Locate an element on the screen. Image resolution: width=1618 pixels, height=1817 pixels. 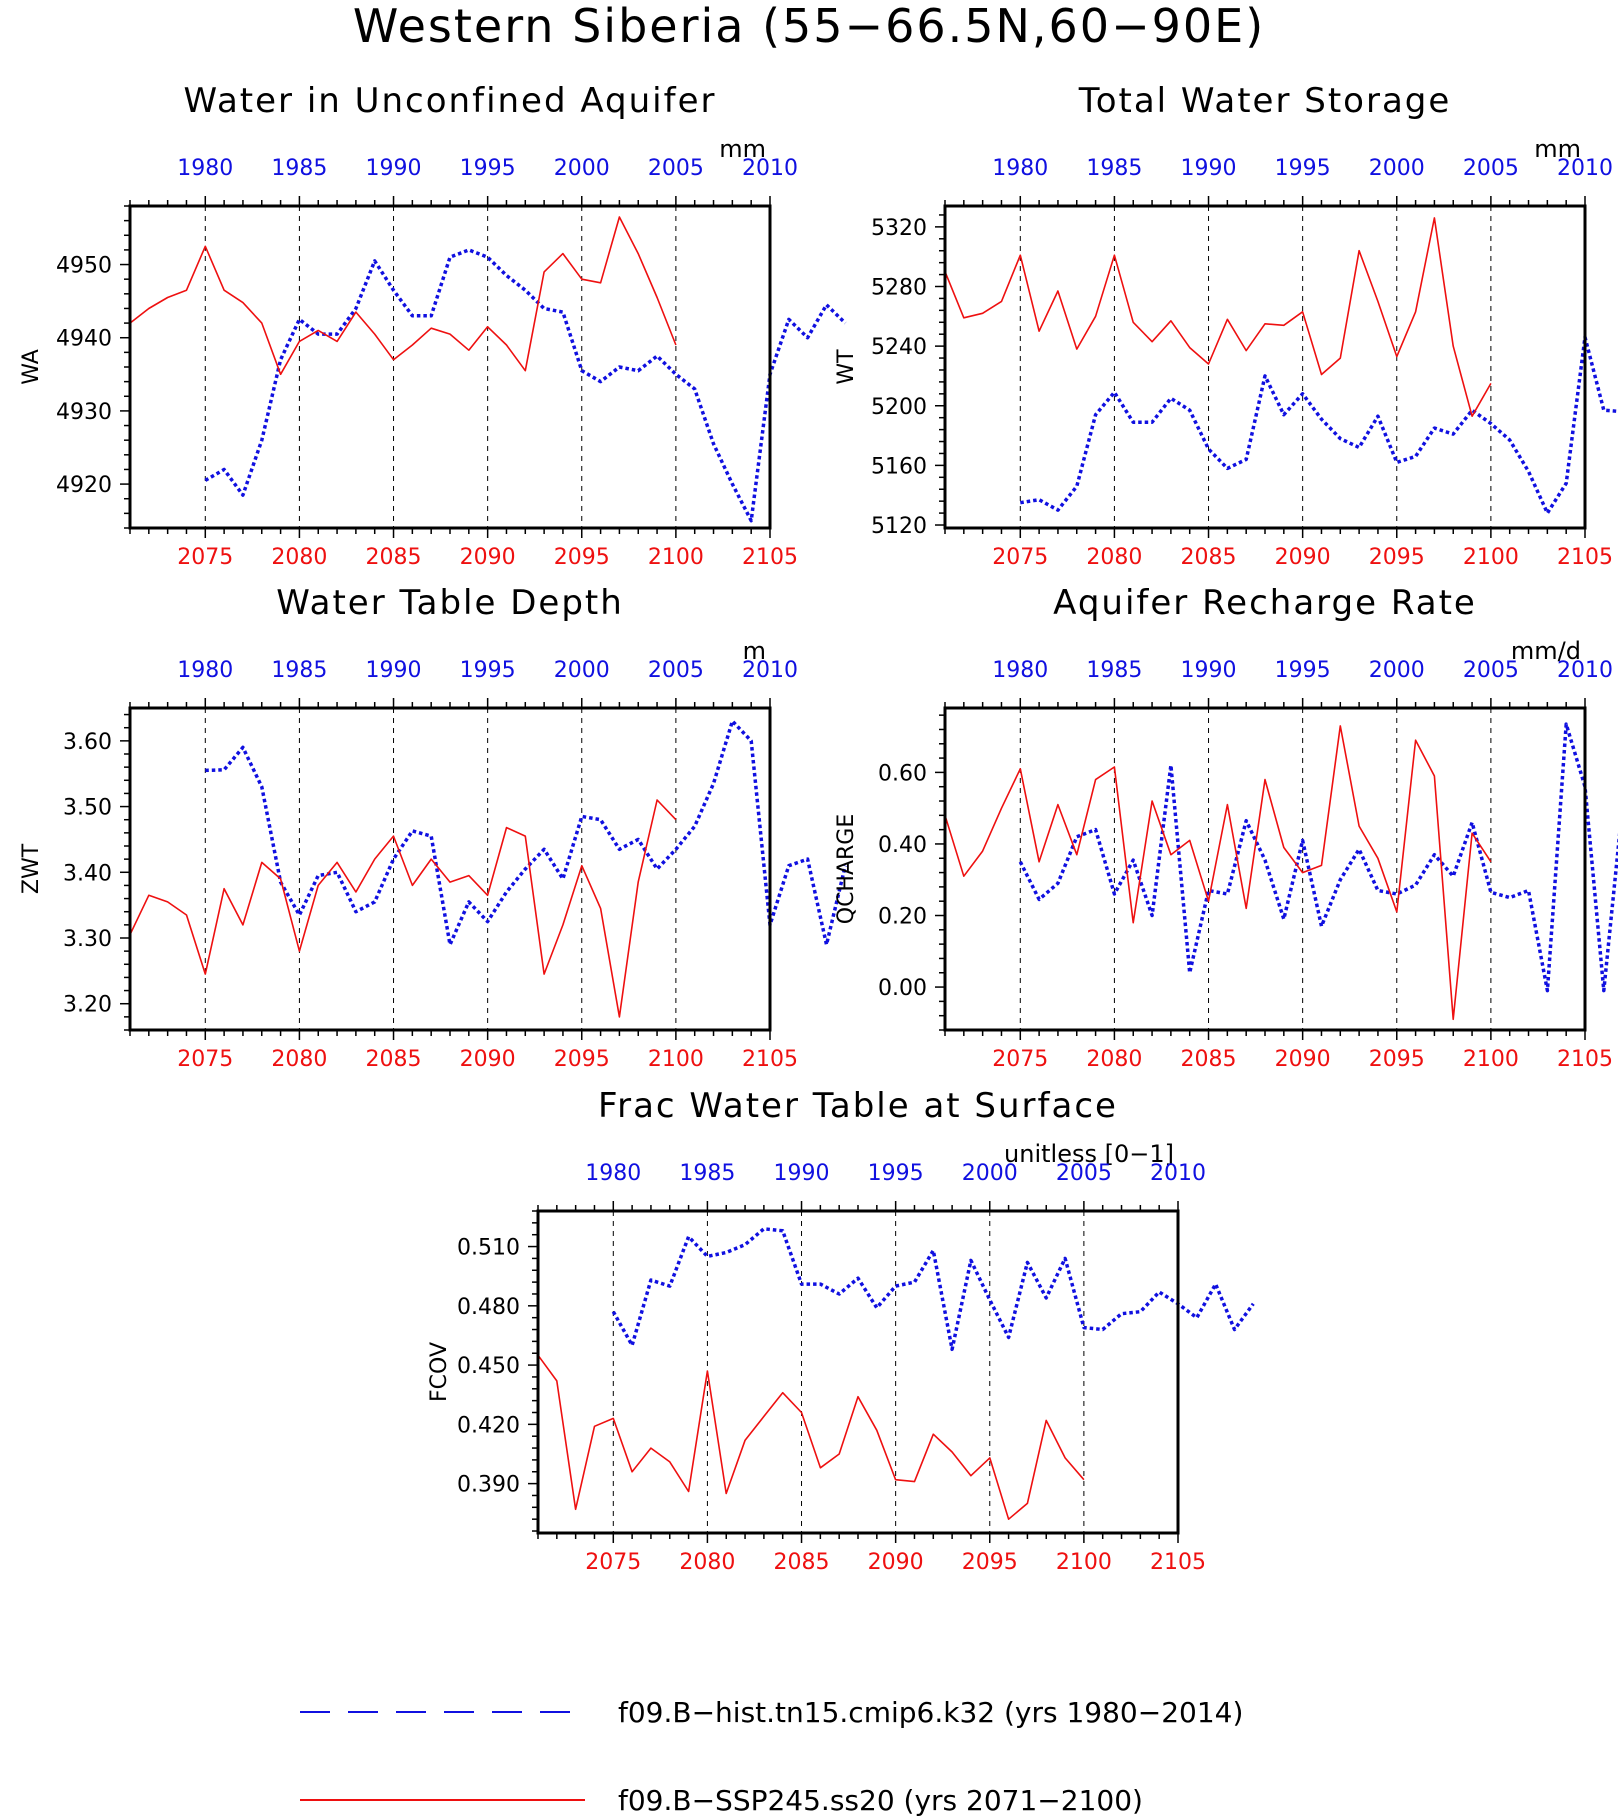
y-axis-label: WT is located at coordinates (846, 367).